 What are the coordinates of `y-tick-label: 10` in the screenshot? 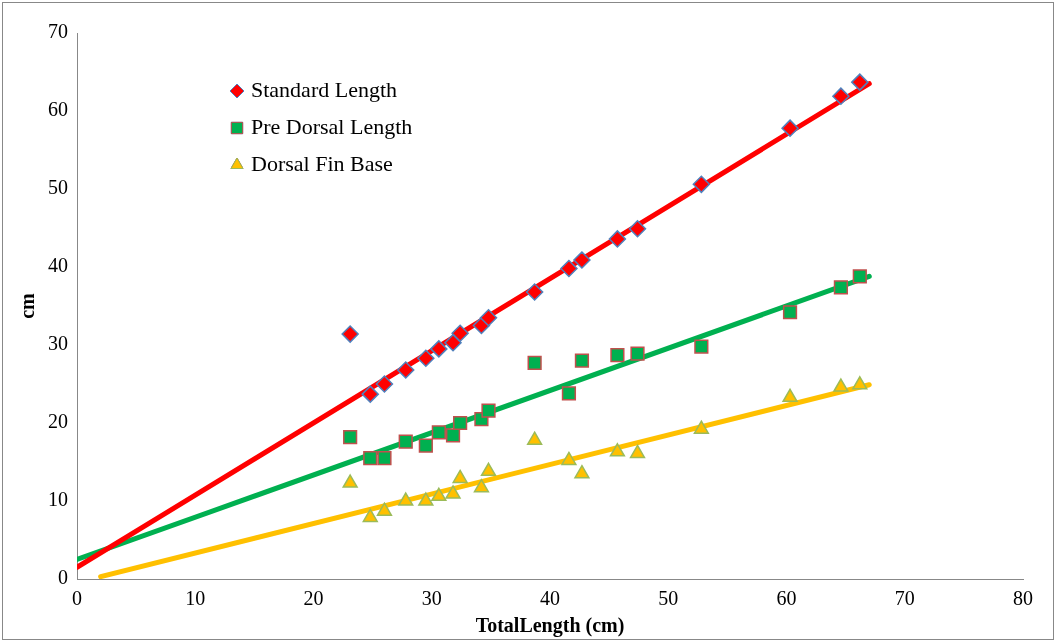 It's located at (58, 499).